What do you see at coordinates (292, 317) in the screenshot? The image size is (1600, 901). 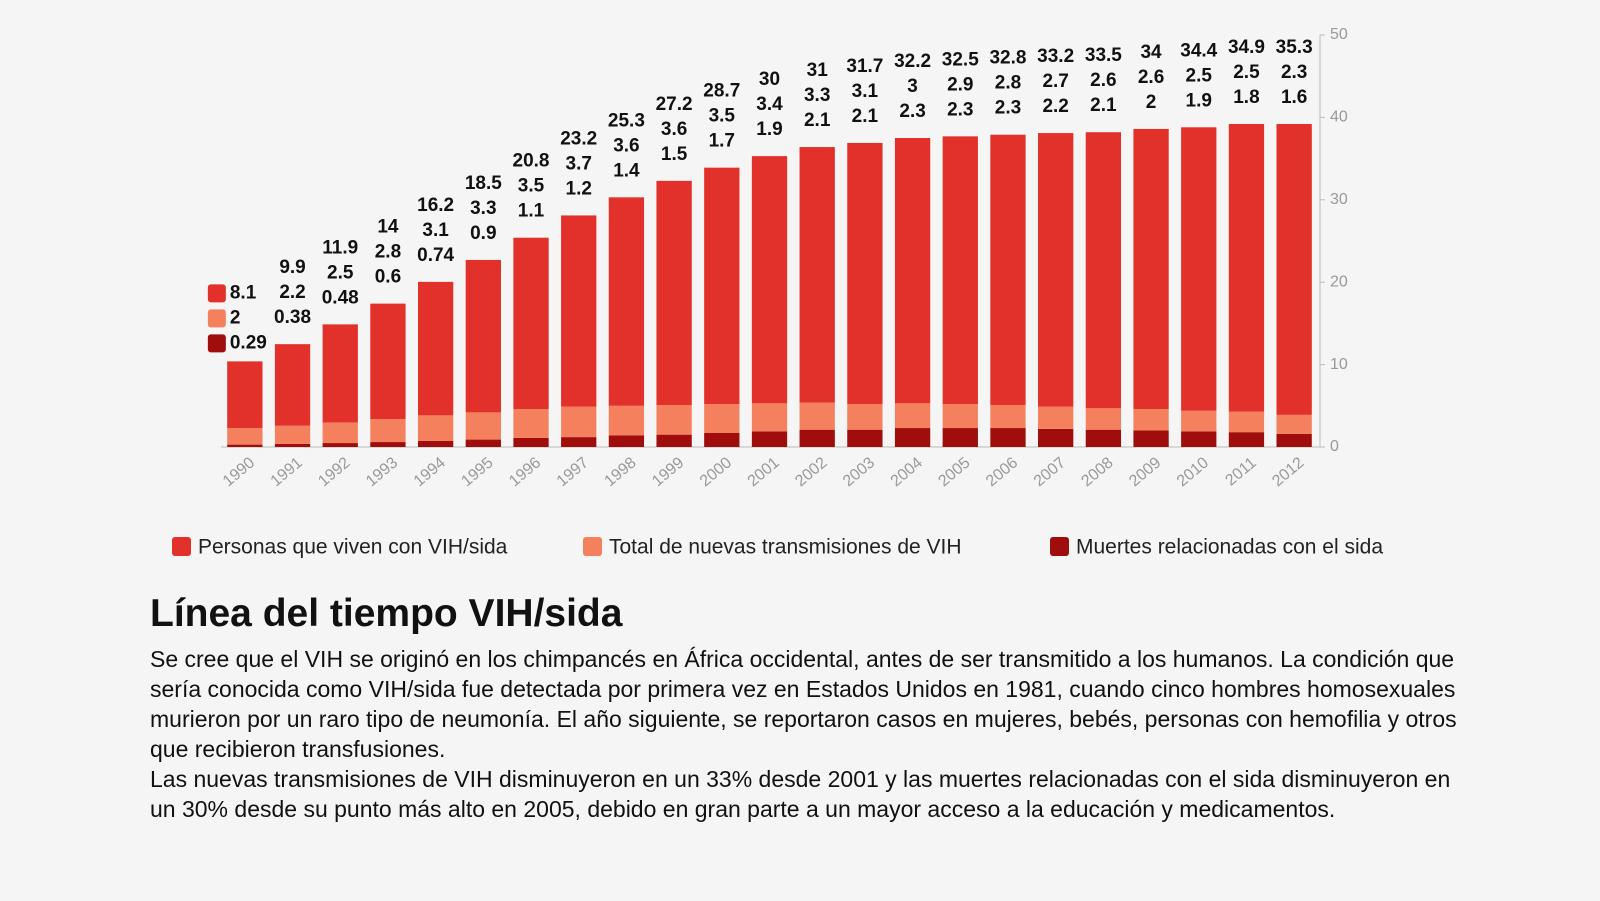 I see `data-label: 0.38` at bounding box center [292, 317].